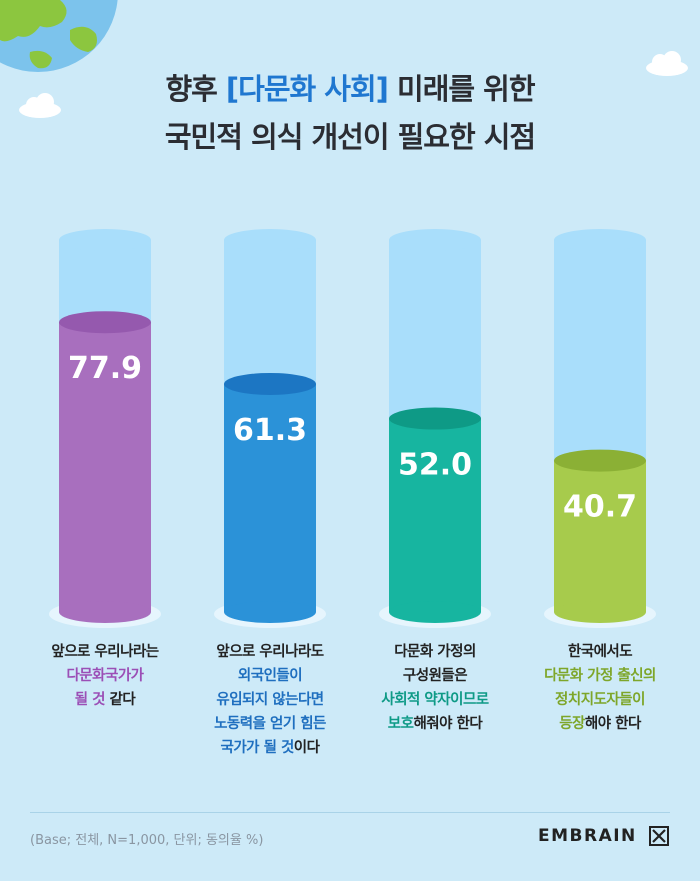 The image size is (700, 881). I want to click on brand-mark-icon, so click(659, 836).